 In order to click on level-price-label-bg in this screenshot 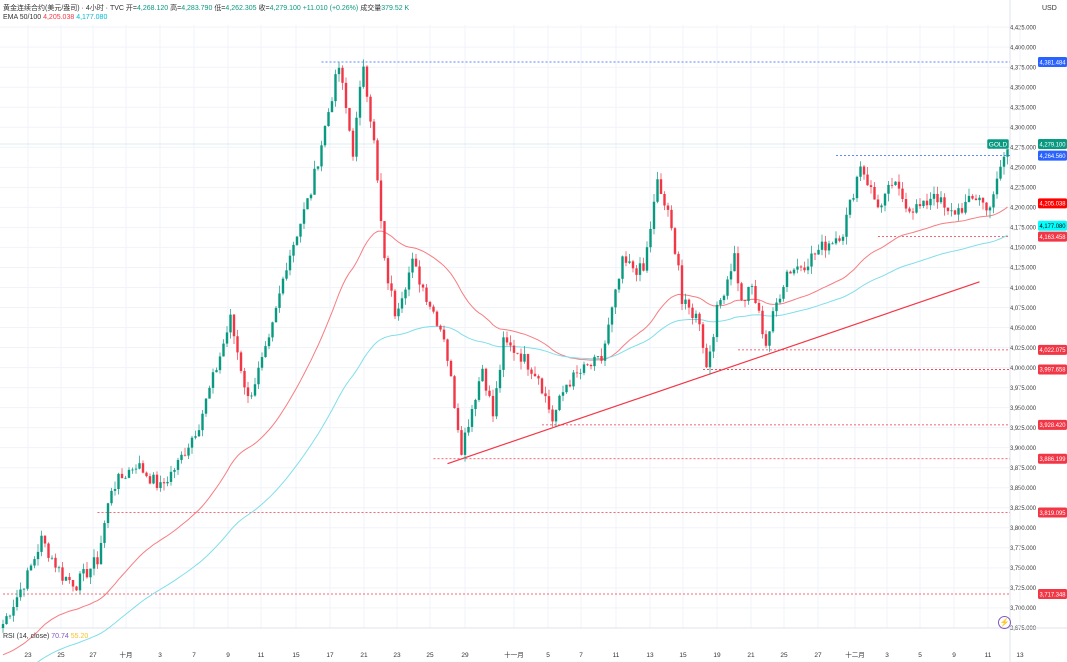, I will do `click(1052, 62)`.